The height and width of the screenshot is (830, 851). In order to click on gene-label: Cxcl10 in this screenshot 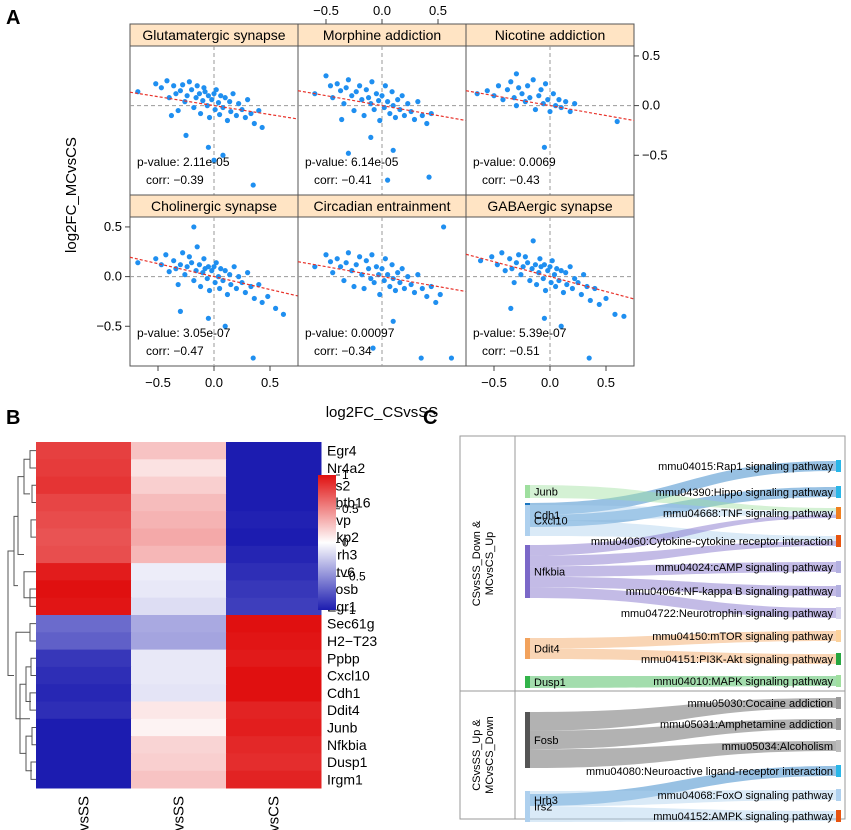, I will do `click(551, 522)`.